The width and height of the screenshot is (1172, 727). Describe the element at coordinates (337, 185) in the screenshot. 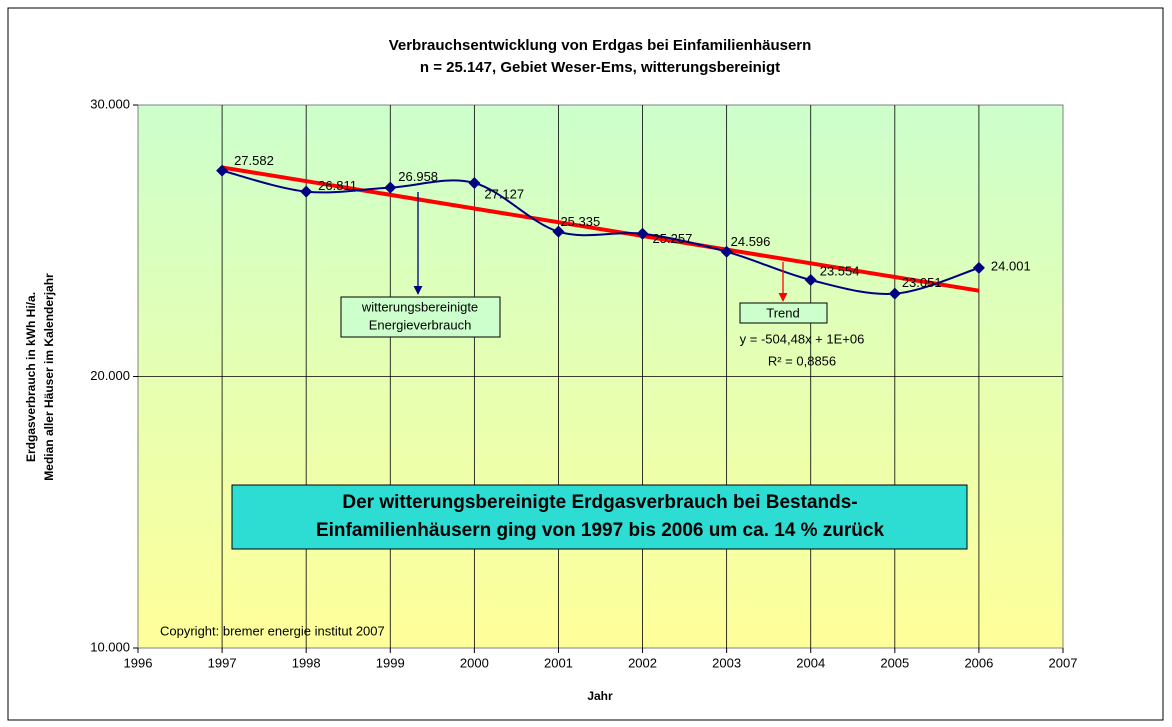

I see `data-label: 26.811` at that location.